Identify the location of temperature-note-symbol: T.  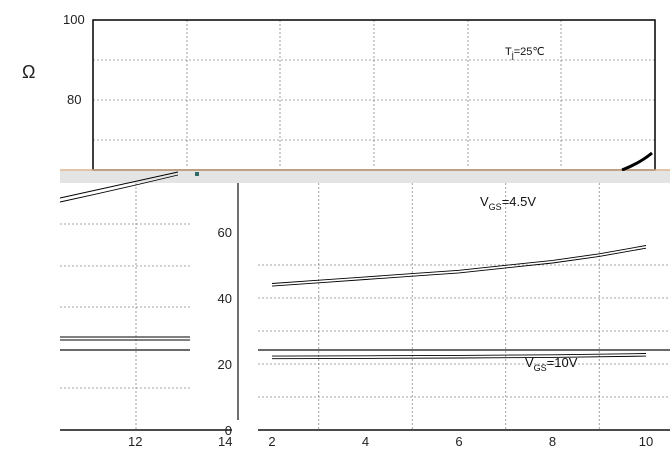
(508, 52).